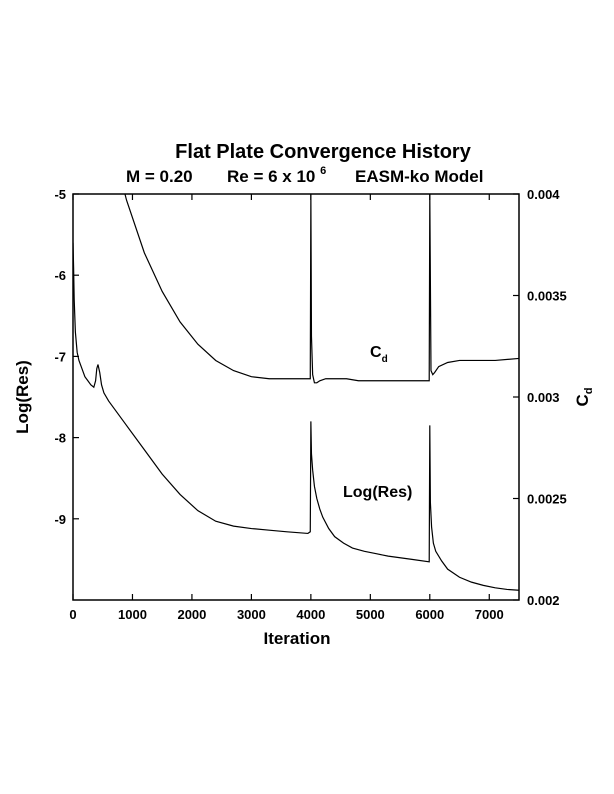  I want to click on subtitle-model: EASM-ko Model, so click(419, 176).